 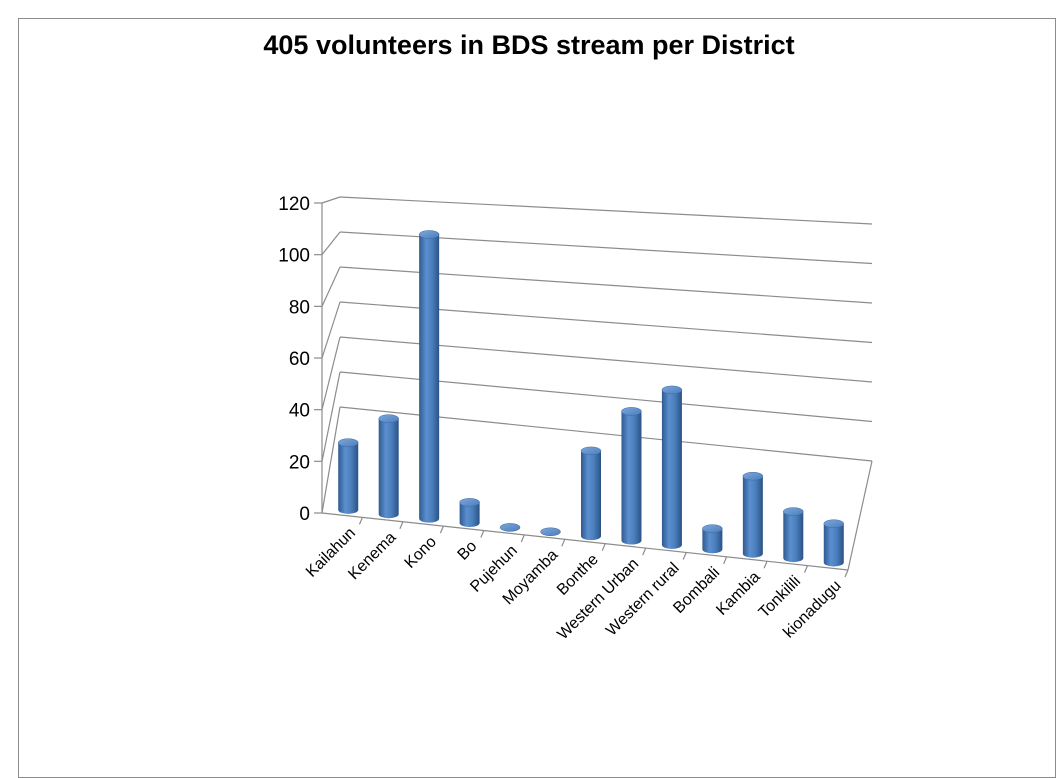 What do you see at coordinates (294, 256) in the screenshot?
I see `y-tick-label: 100` at bounding box center [294, 256].